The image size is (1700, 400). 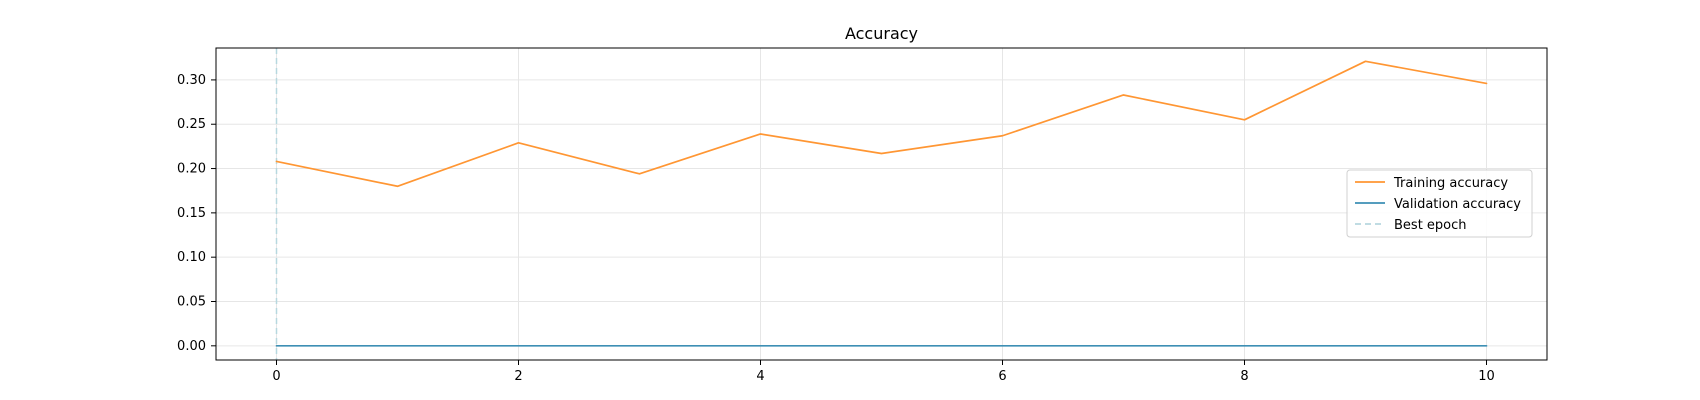 I want to click on x-tick-label-2: 4, so click(x=760, y=376).